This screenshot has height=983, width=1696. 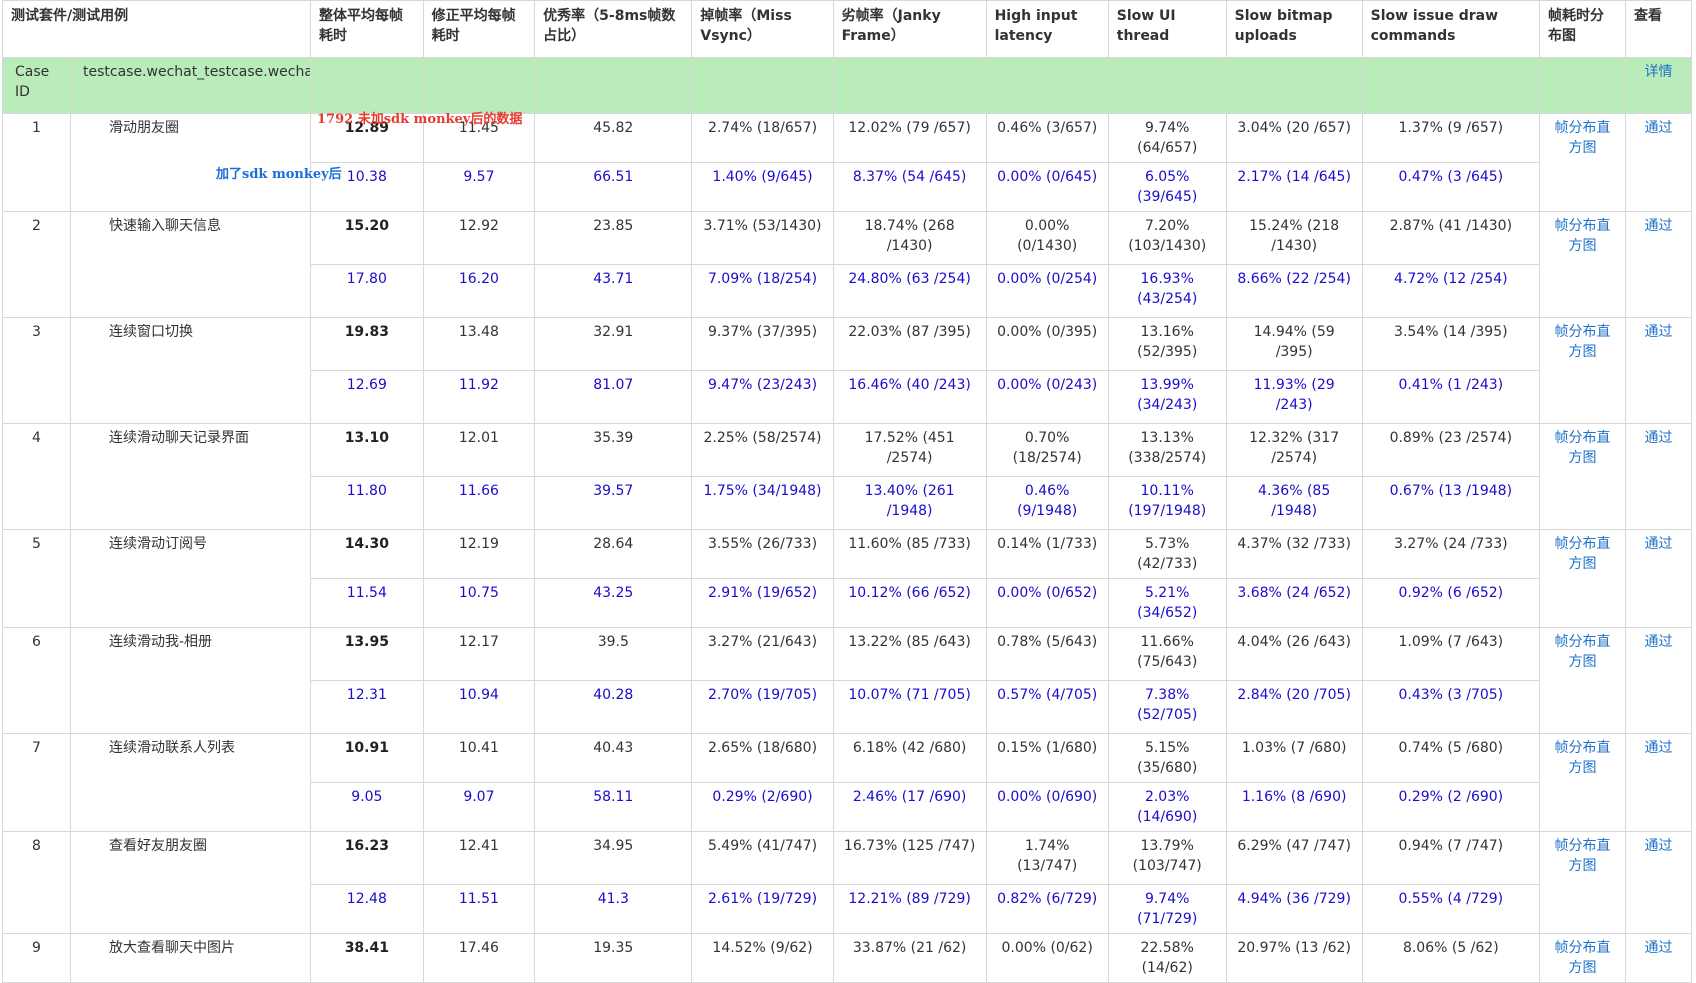 I want to click on case-id: 7, so click(x=36, y=782).